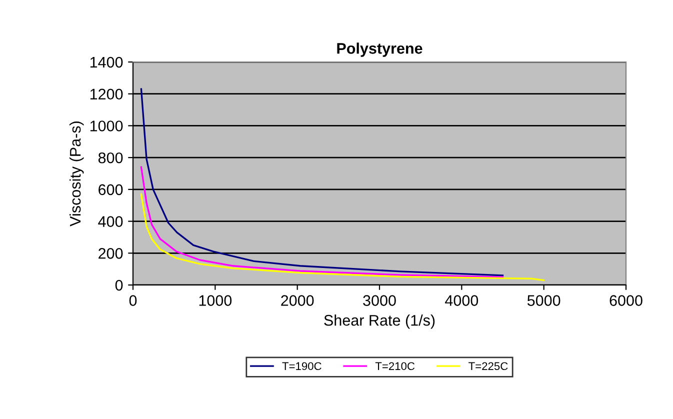 The image size is (673, 419). Describe the element at coordinates (119, 285) in the screenshot. I see `y-tick-label: 0` at that location.